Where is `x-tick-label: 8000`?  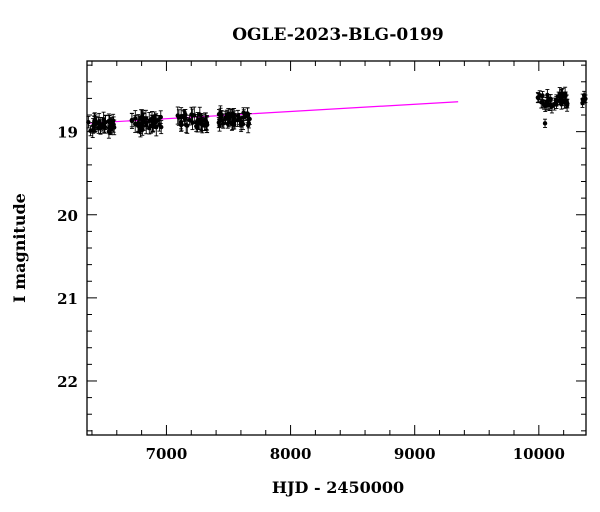 x-tick-label: 8000 is located at coordinates (291, 454).